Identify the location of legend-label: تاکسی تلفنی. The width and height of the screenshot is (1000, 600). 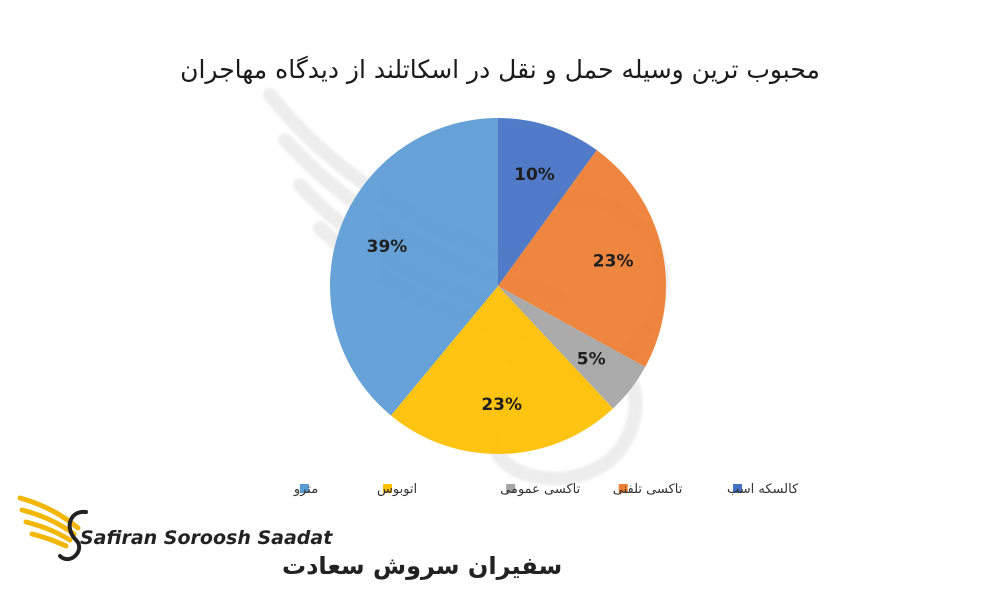
(648, 489).